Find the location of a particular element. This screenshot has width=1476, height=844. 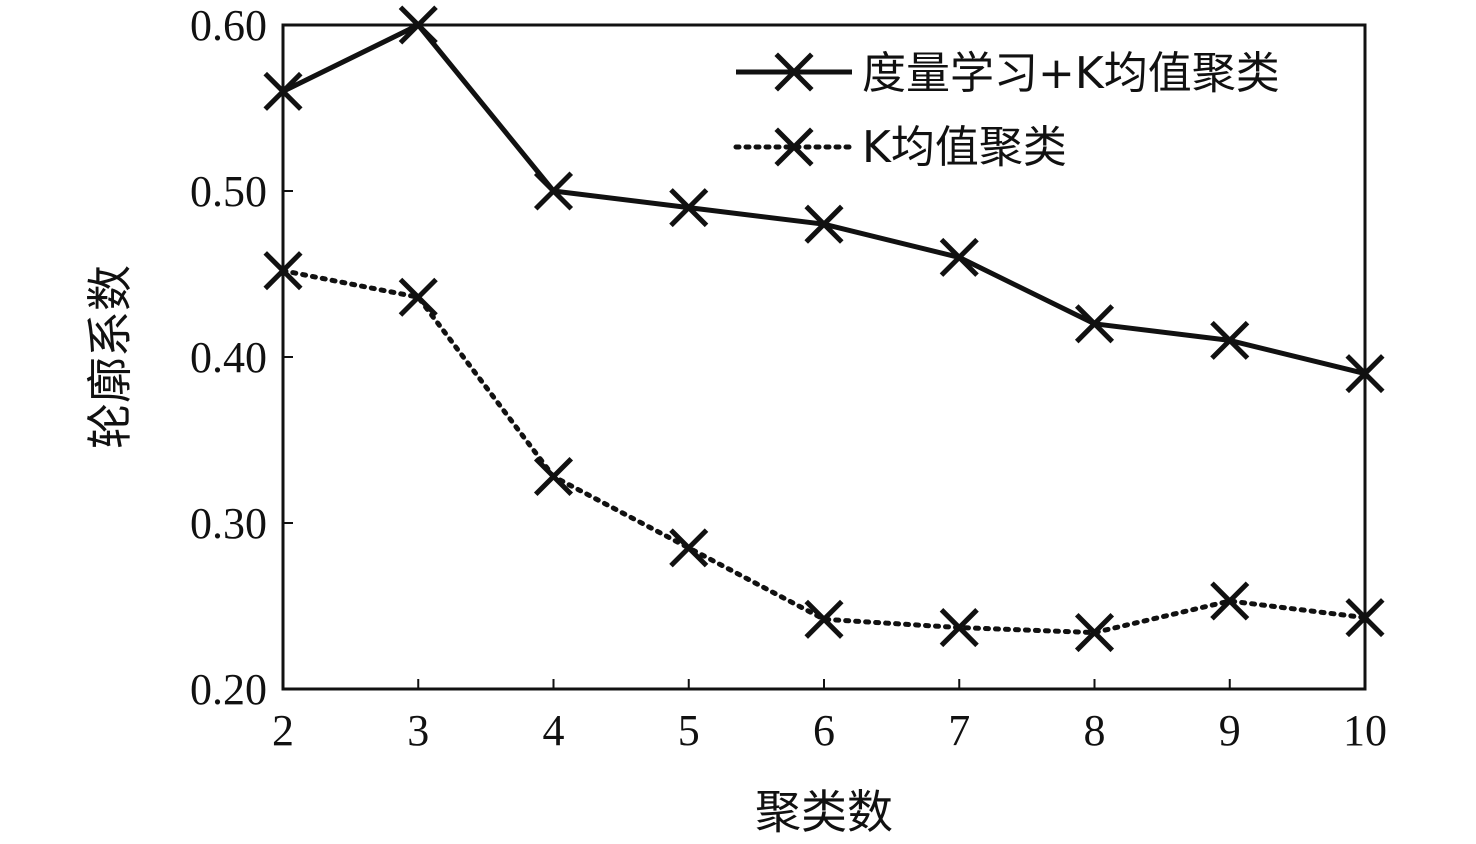

x-tick-label: 7 is located at coordinates (959, 730).